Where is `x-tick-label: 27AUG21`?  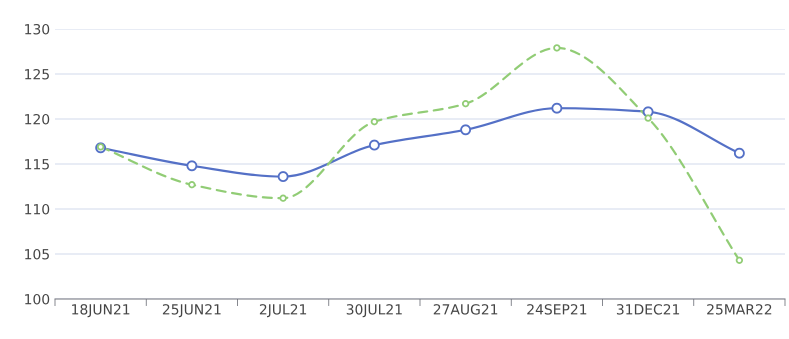
x-tick-label: 27AUG21 is located at coordinates (466, 309).